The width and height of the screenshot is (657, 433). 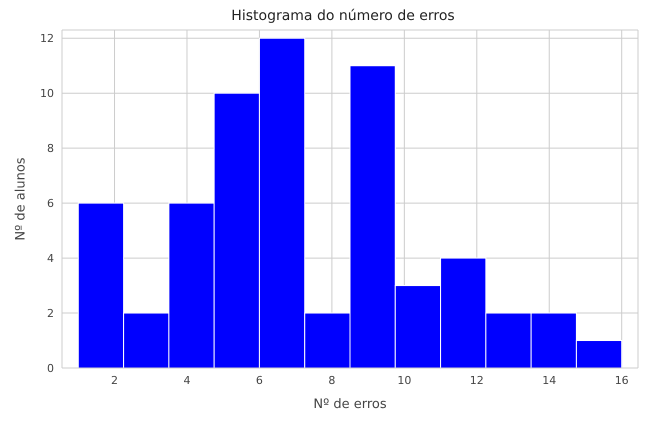 What do you see at coordinates (350, 404) in the screenshot?
I see `x-axis-title: Nº de erros` at bounding box center [350, 404].